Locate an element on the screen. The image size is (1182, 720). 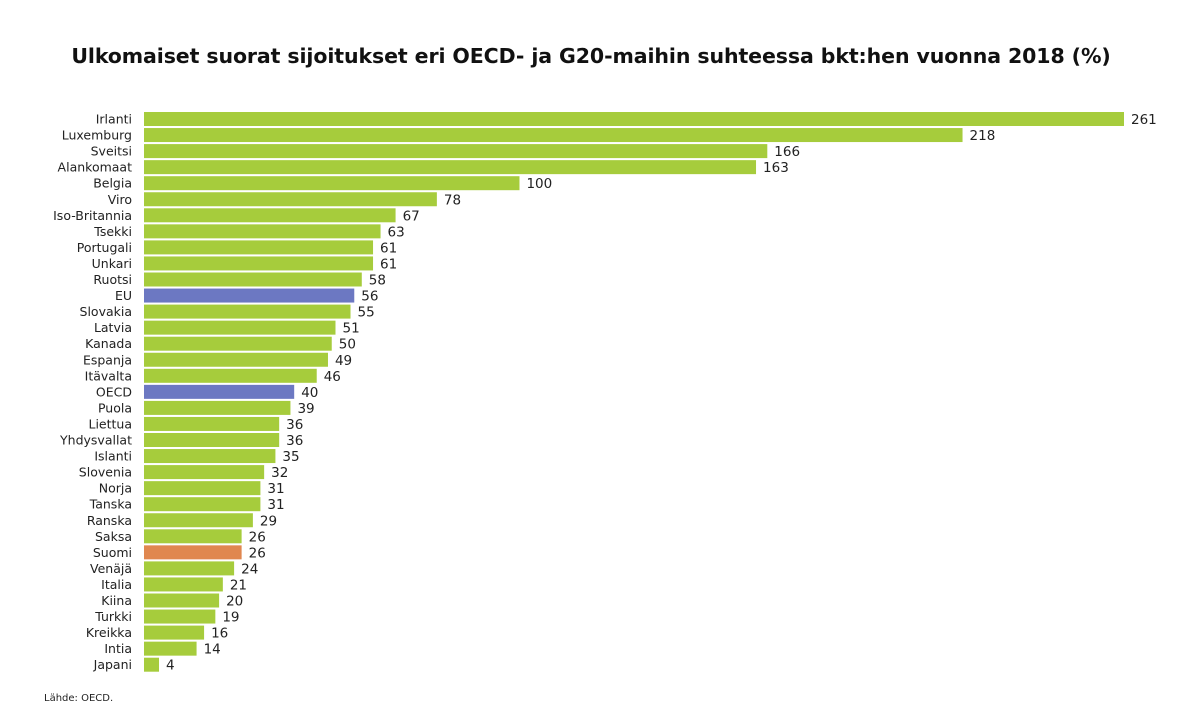
category-label-italia: Italia is located at coordinates (116, 584).